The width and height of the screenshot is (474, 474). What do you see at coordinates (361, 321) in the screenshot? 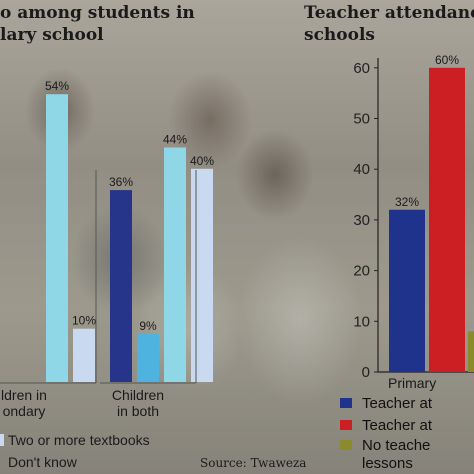
I see `right-y-tick-label-10: 10` at bounding box center [361, 321].